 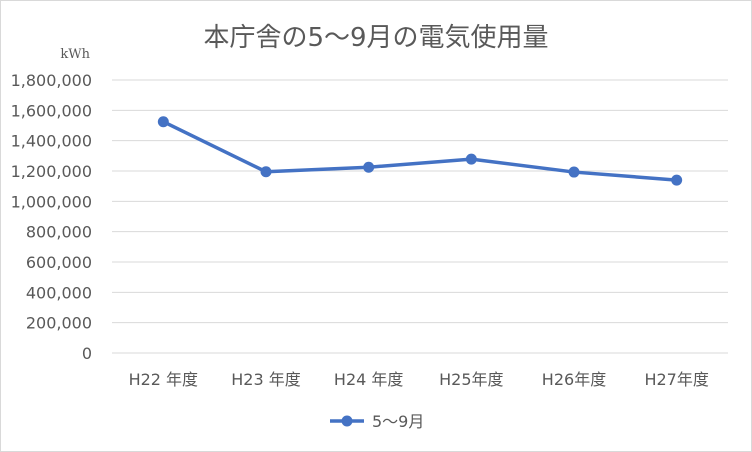 What do you see at coordinates (676, 379) in the screenshot?
I see `x-tick-label: H27年度` at bounding box center [676, 379].